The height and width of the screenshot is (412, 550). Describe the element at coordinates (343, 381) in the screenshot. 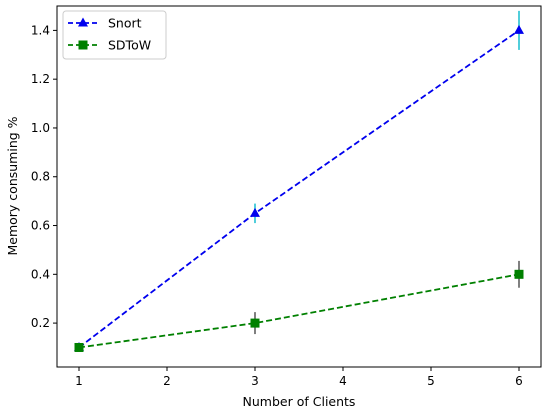

I see `x-tick-label: 4` at that location.